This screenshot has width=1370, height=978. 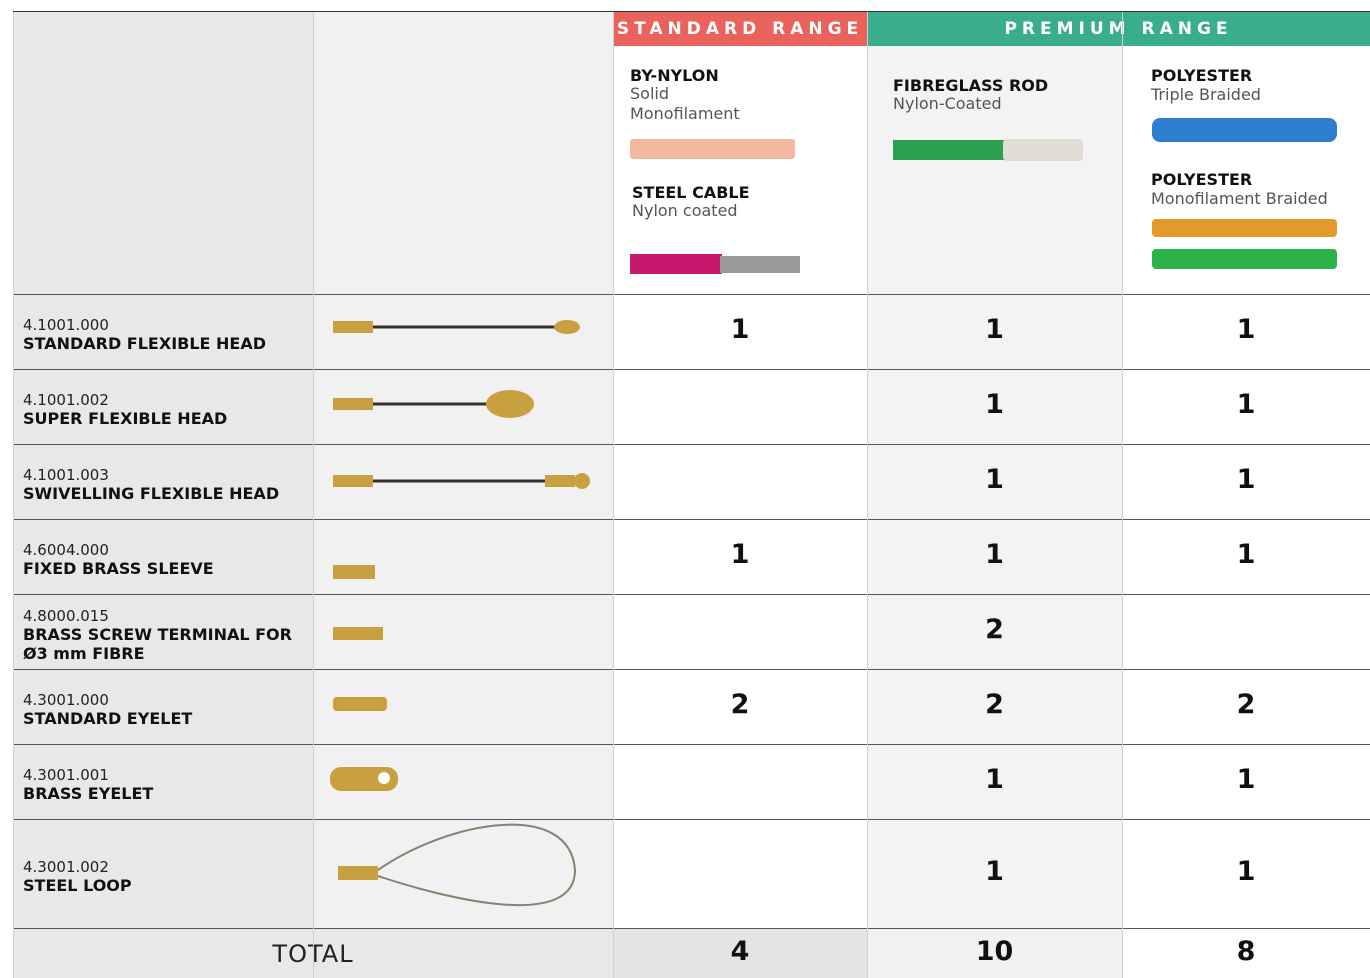 I want to click on row-label: 4.1001.003 SWIVELLING FLEXIBLE HEAD, so click(x=163, y=481).